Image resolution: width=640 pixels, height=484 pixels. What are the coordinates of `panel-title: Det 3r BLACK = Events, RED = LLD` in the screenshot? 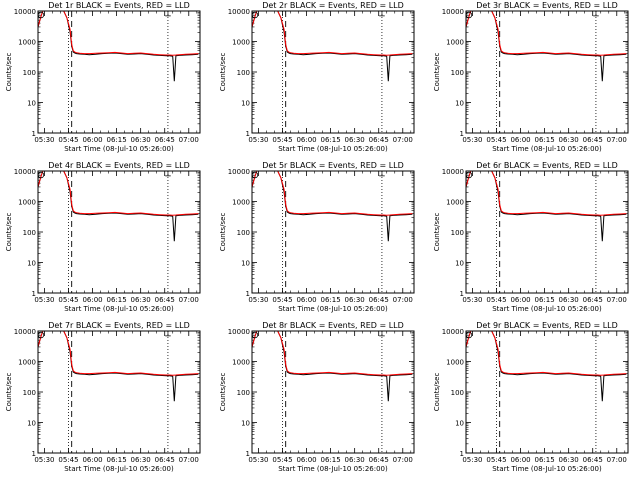 It's located at (547, 5).